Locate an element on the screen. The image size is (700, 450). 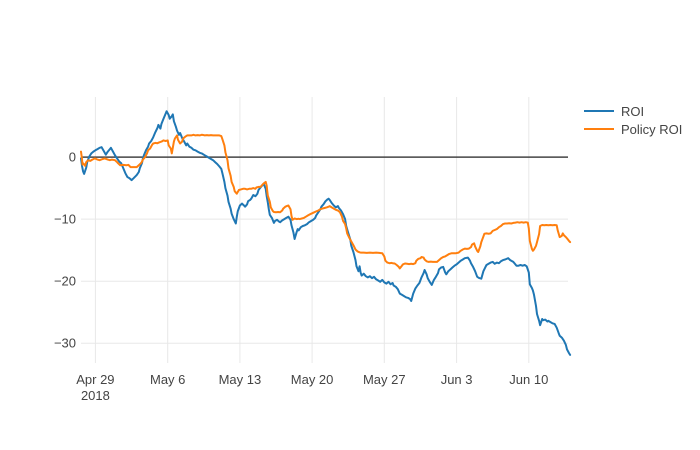
y-tick-label: −10 is located at coordinates (65, 219).